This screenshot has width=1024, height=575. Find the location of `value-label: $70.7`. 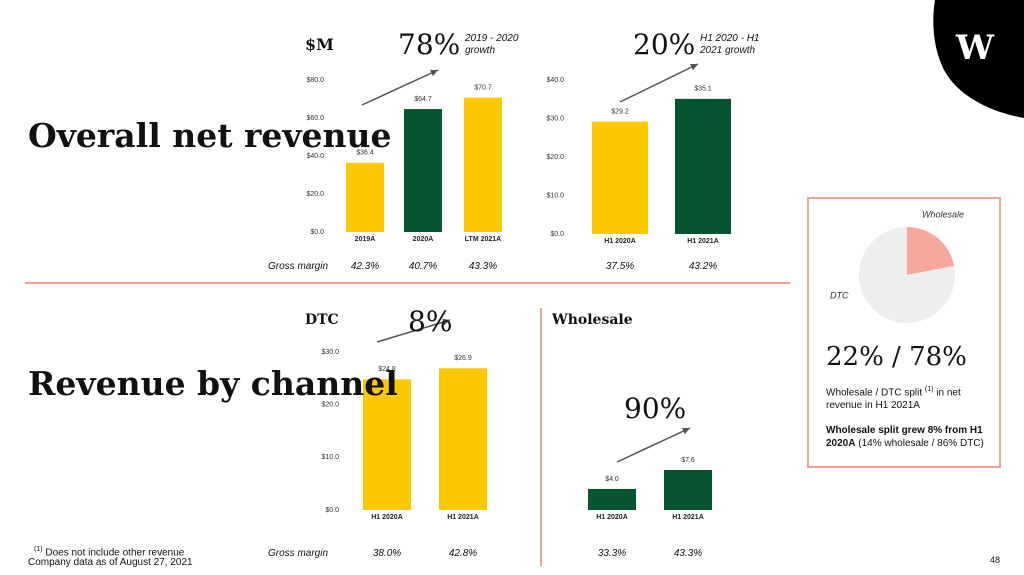

value-label: $70.7 is located at coordinates (483, 88).